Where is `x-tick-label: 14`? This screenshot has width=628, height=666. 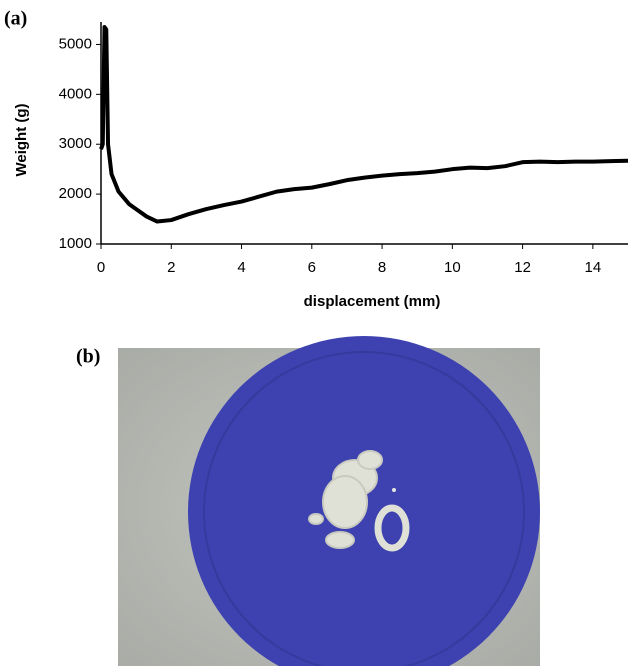
x-tick-label: 14 is located at coordinates (593, 267).